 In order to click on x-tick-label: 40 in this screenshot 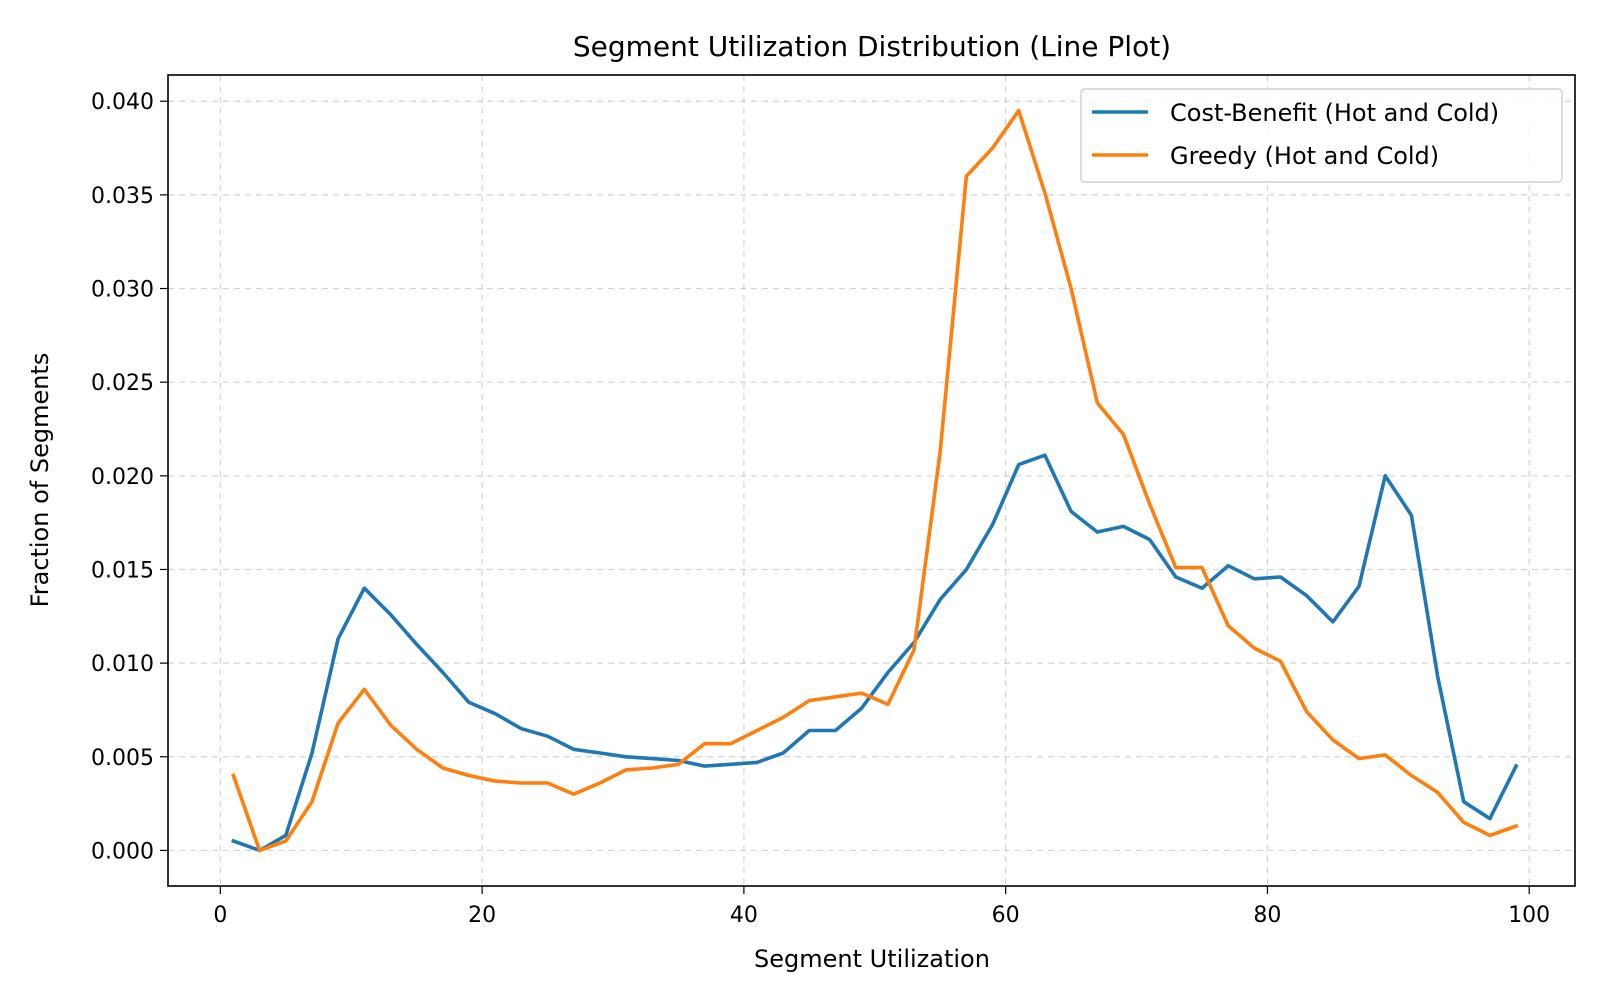, I will do `click(744, 915)`.